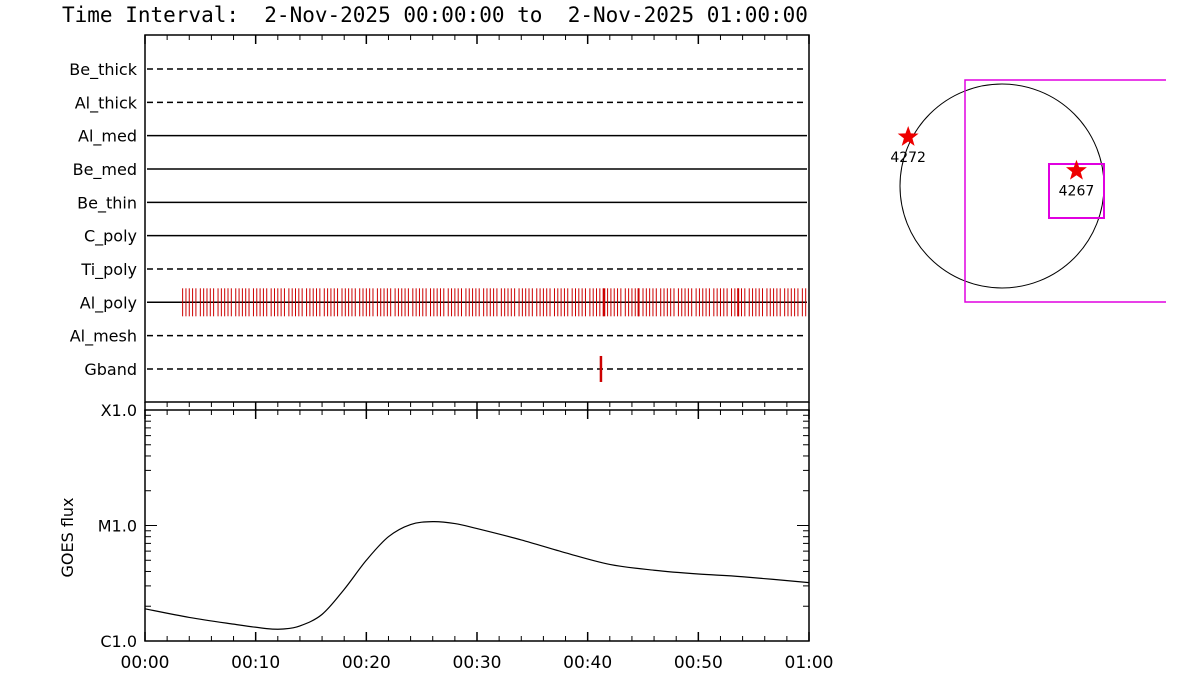 The width and height of the screenshot is (1200, 700). I want to click on solar-disk-map: 4272 4267, so click(1028, 191).